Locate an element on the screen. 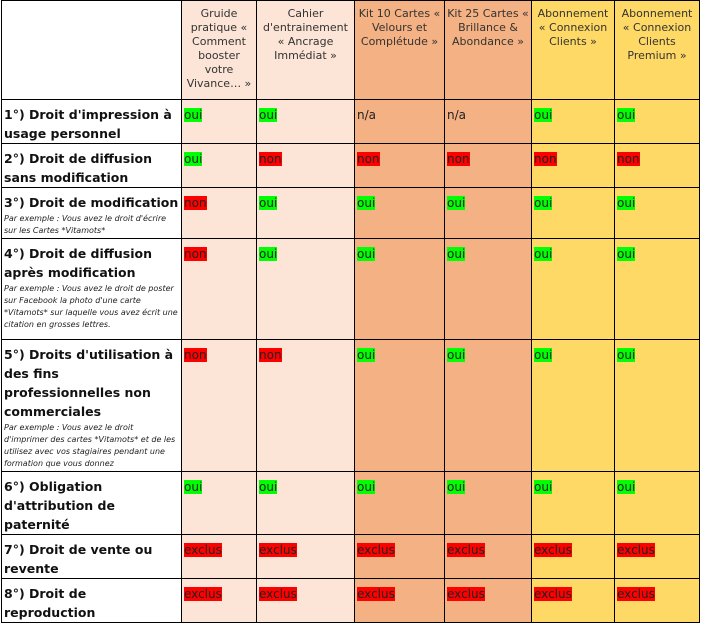 The height and width of the screenshot is (623, 703). row-label: 8°) Droit de reproduction is located at coordinates (50, 603).